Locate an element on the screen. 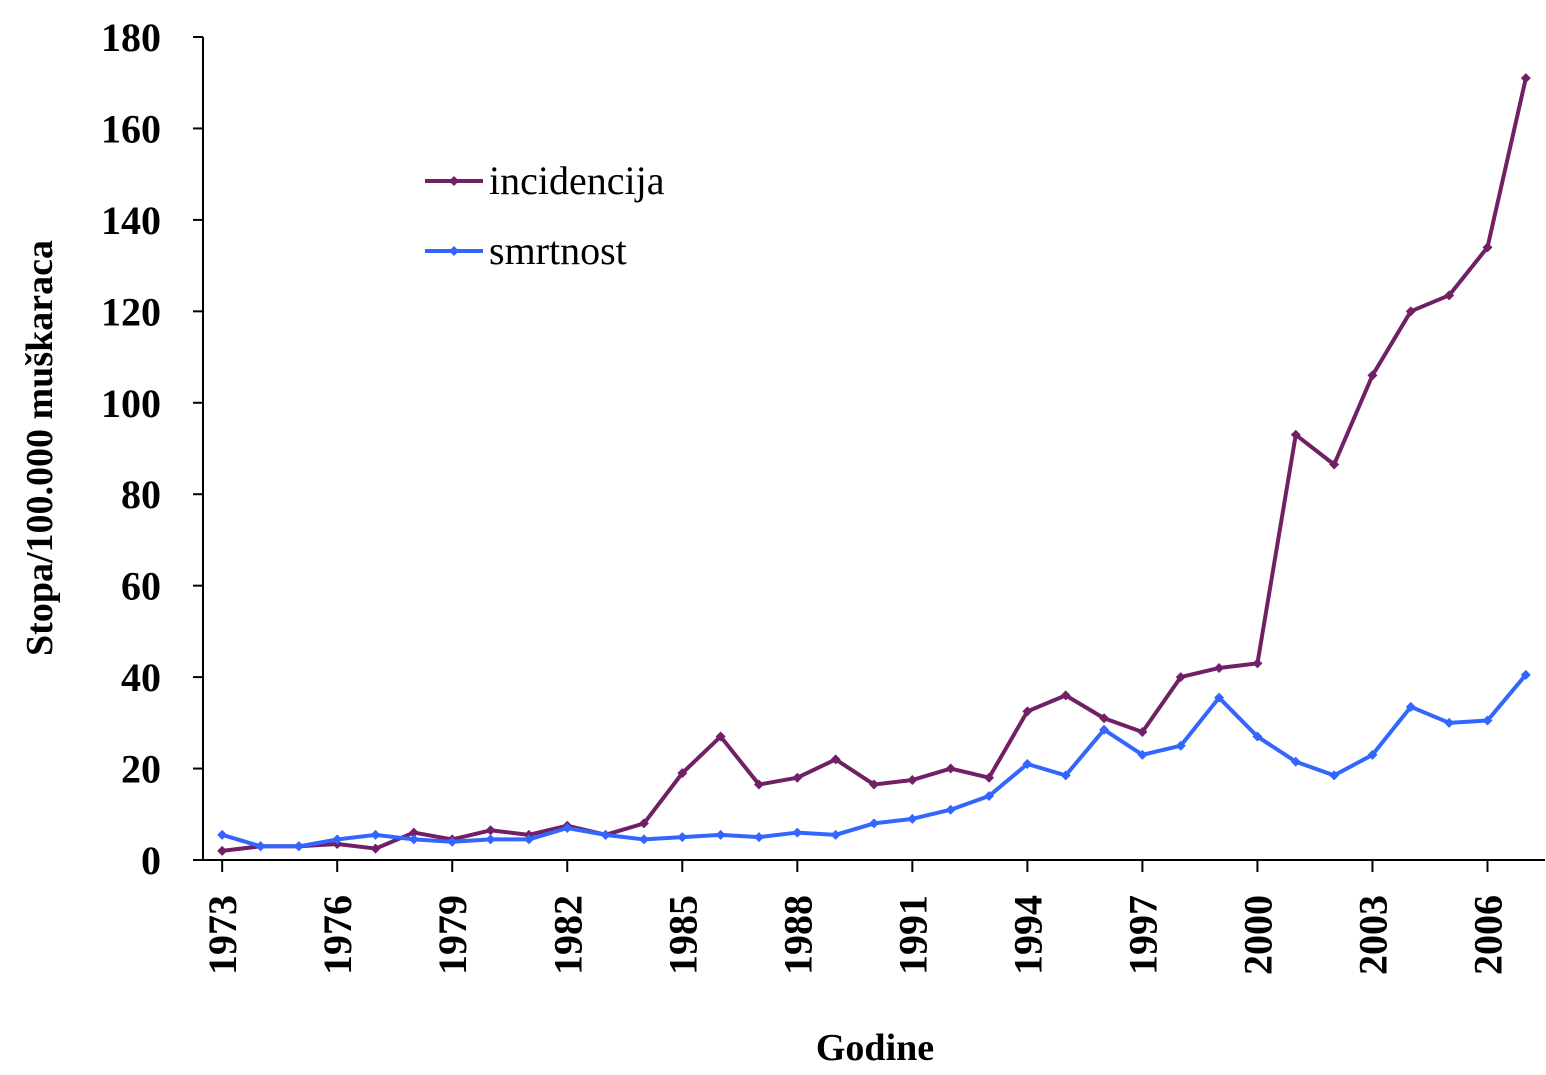 The height and width of the screenshot is (1075, 1546). y-tick-label: 0 is located at coordinates (151, 860).